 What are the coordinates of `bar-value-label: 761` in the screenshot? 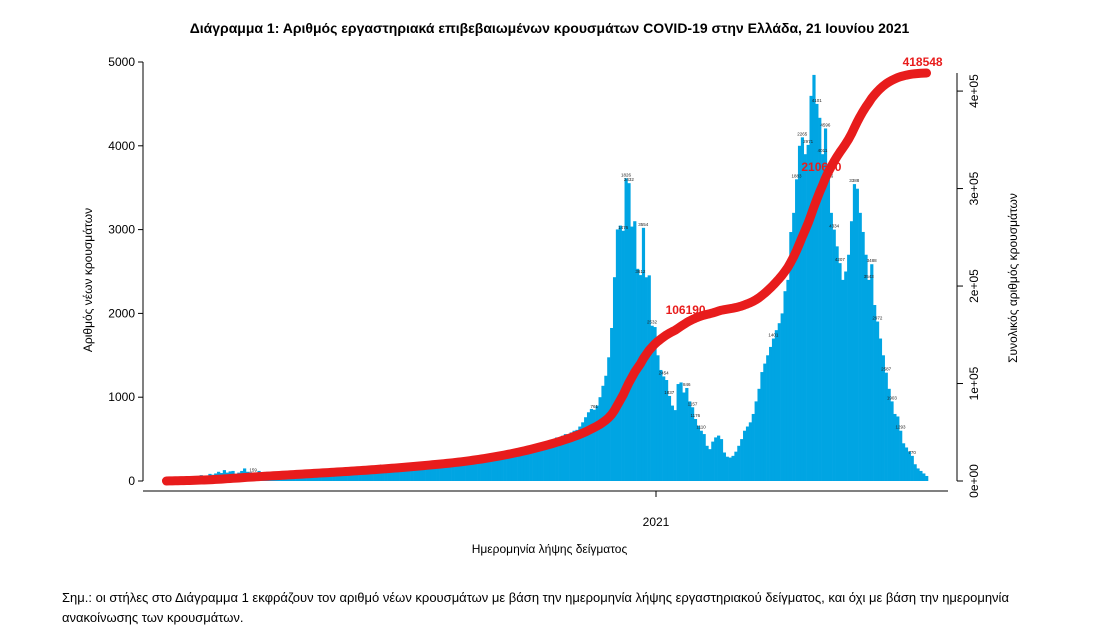 It's located at (594, 406).